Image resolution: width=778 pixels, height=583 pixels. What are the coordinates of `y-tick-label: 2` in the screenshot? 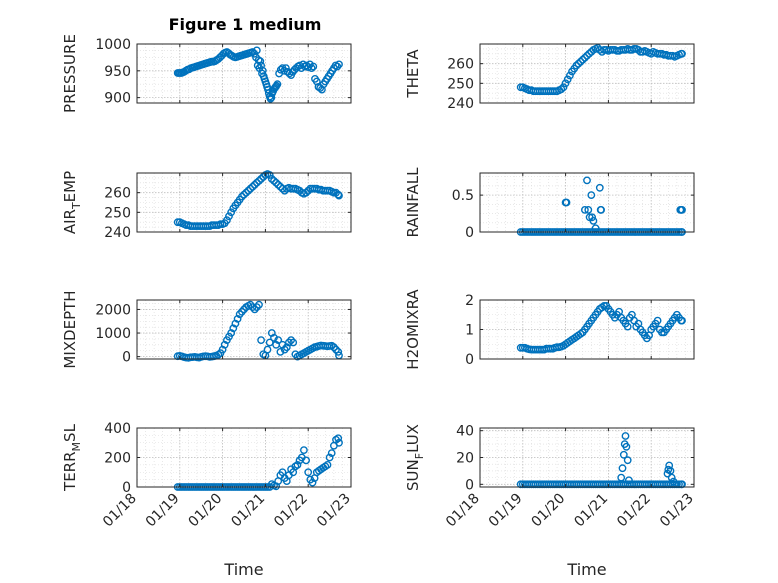 It's located at (469, 301).